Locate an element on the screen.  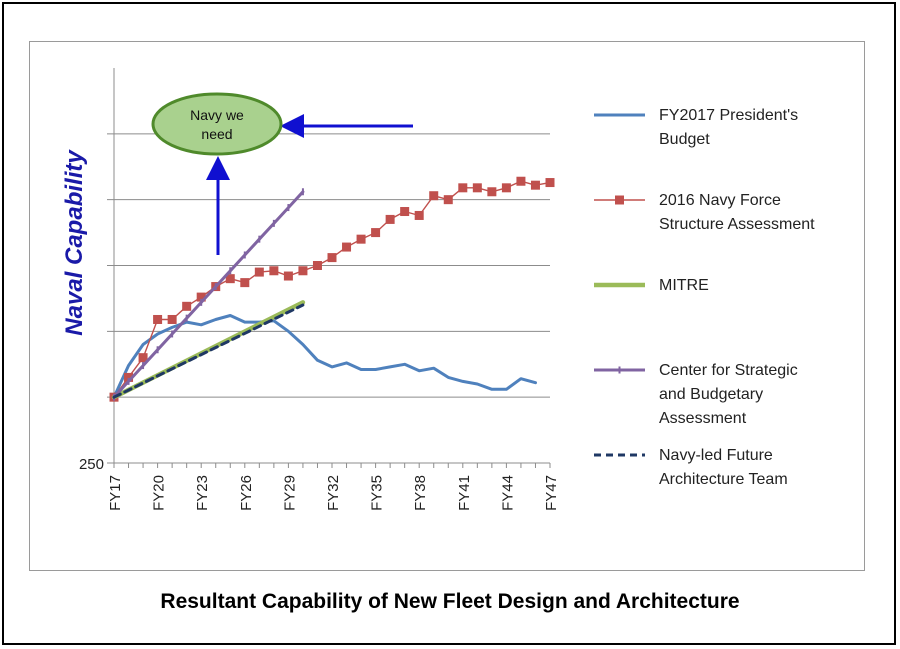
x-tick-label: FY47 is located at coordinates (551, 493).